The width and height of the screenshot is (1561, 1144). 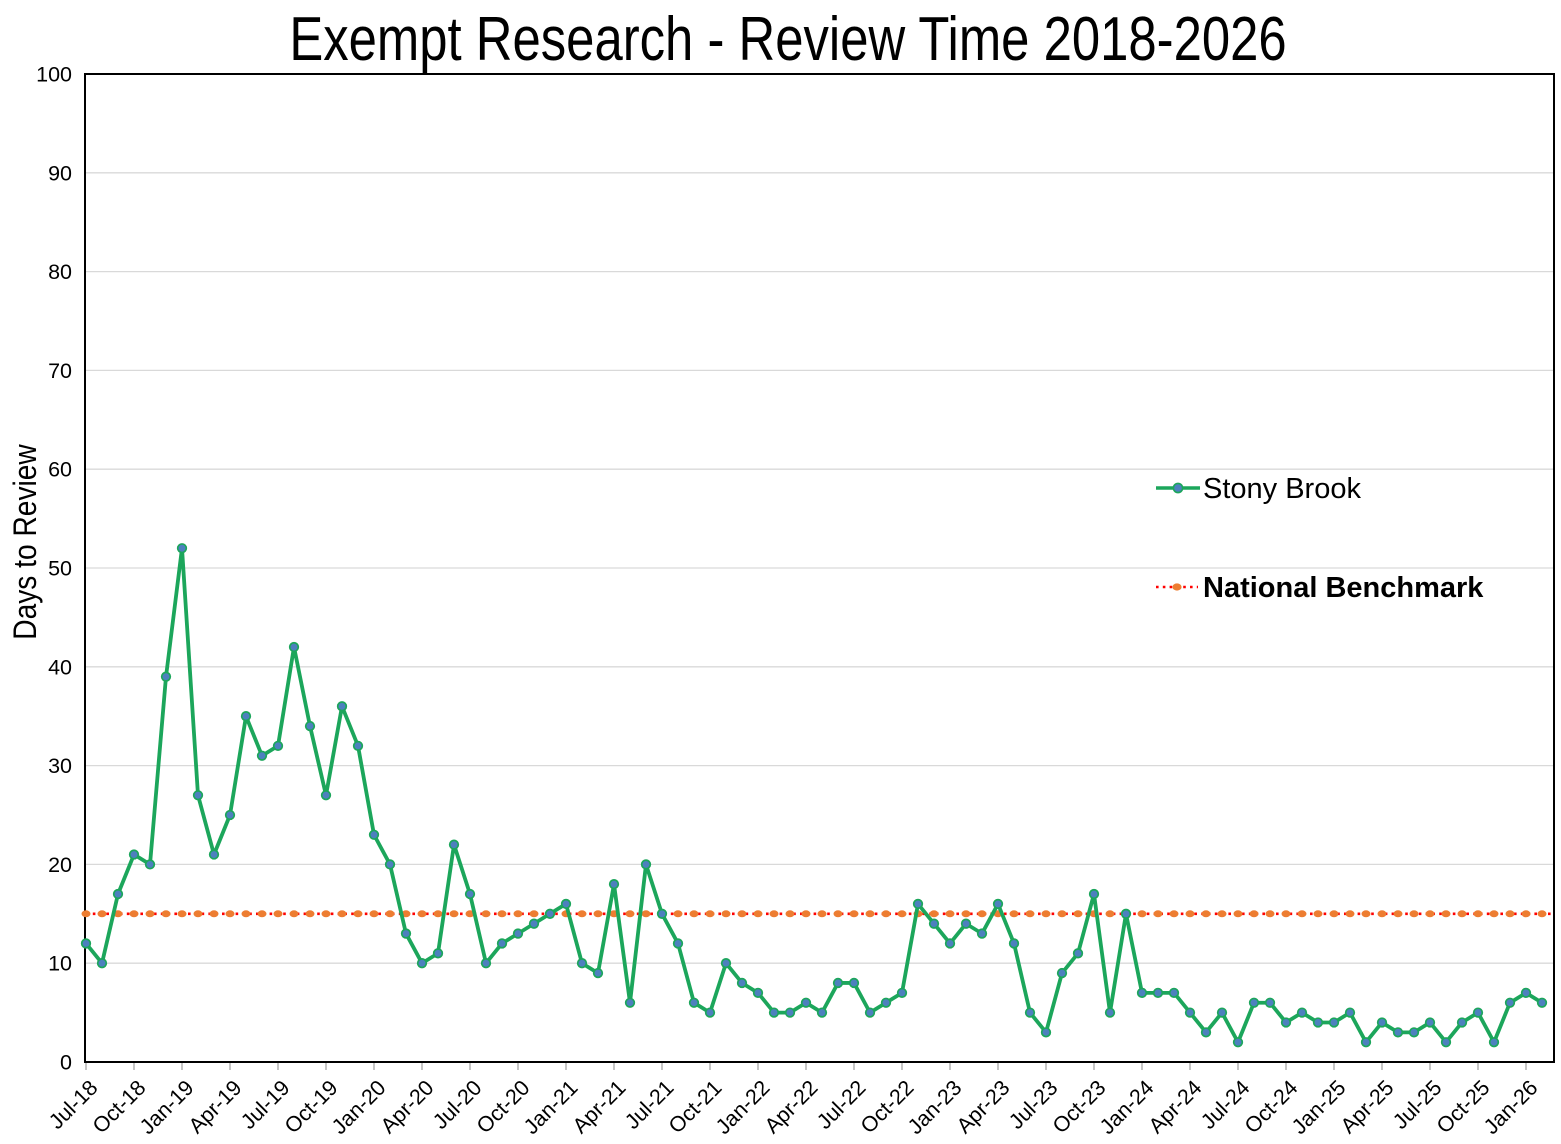 What do you see at coordinates (60, 766) in the screenshot?
I see `y-tick-label: 30` at bounding box center [60, 766].